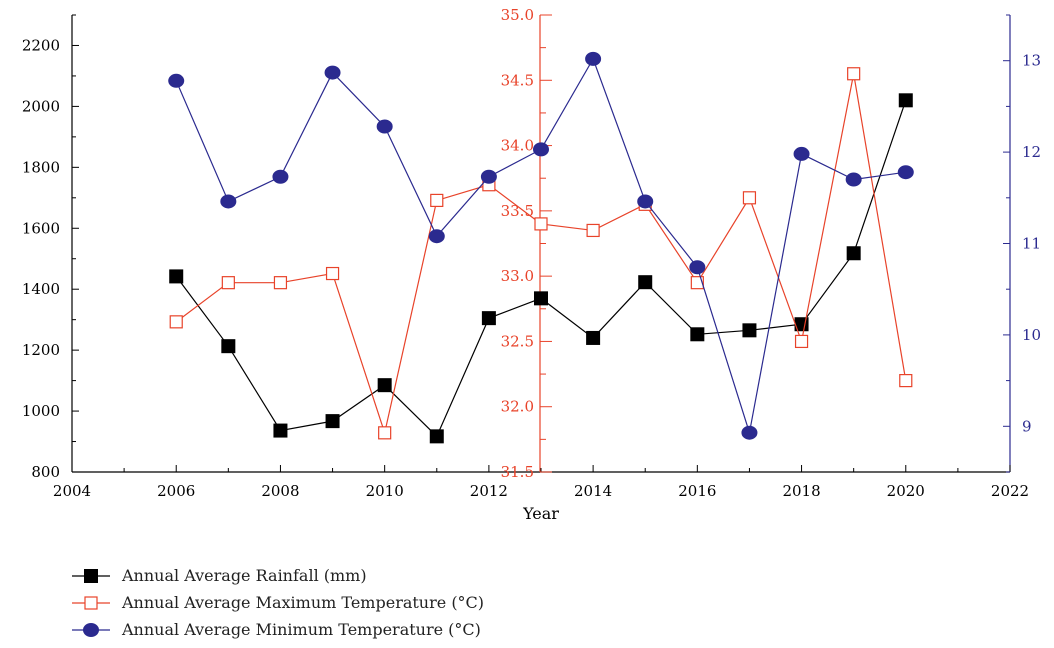 The image size is (1054, 648). I want to click on x-tick-label: 2006, so click(176, 491).